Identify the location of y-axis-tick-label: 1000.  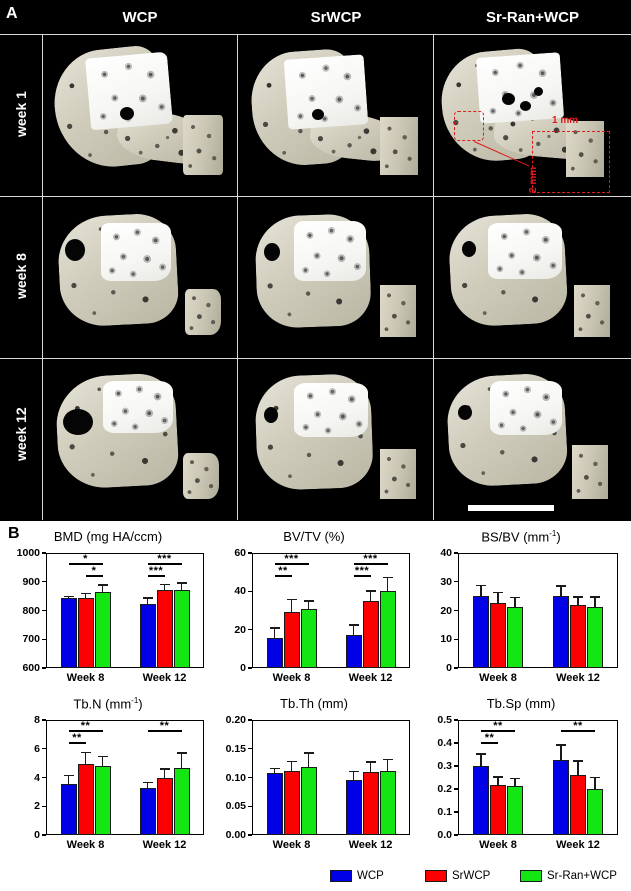
(28, 553).